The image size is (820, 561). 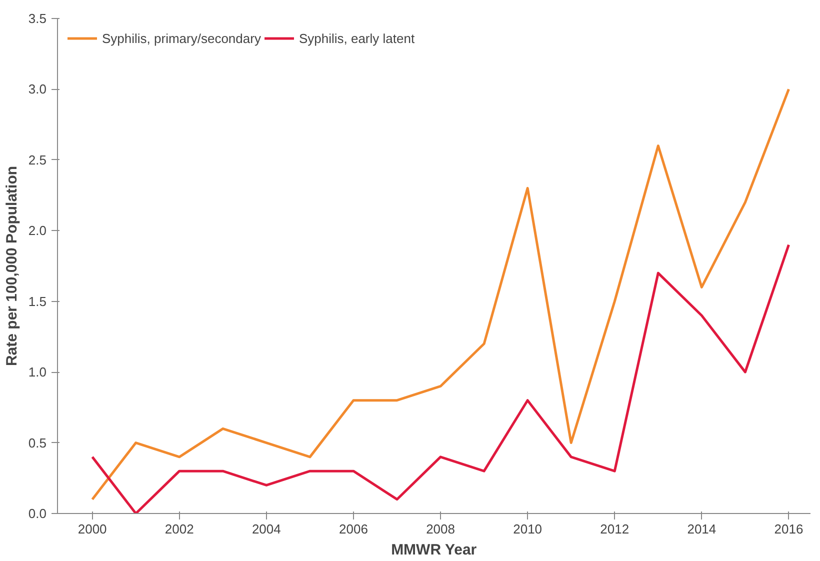 I want to click on x-tick-label: 2014, so click(x=701, y=529).